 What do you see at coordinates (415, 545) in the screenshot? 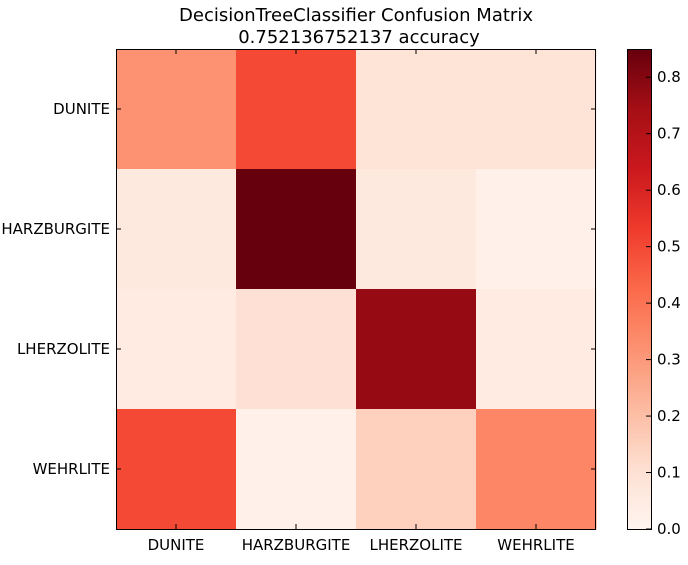
I see `col-tick-label: LHERZOLITE` at bounding box center [415, 545].